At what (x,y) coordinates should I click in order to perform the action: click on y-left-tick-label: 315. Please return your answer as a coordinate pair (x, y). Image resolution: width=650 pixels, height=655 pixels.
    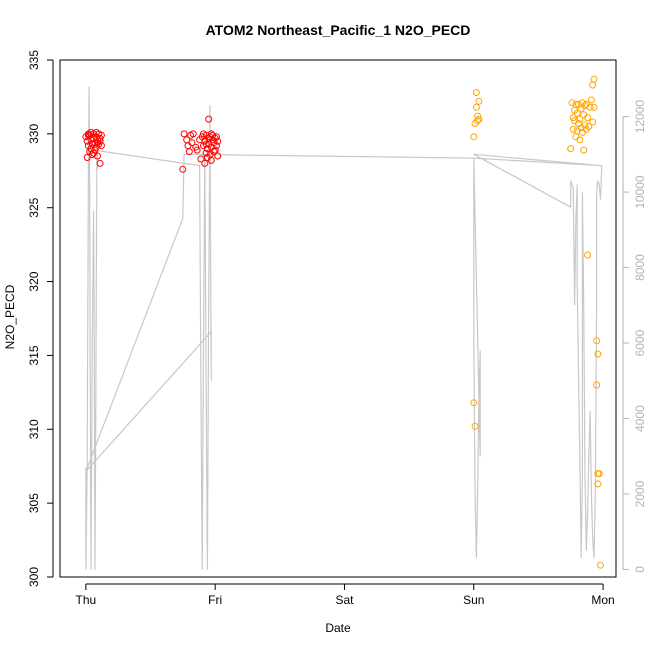
    Looking at the image, I should click on (34, 355).